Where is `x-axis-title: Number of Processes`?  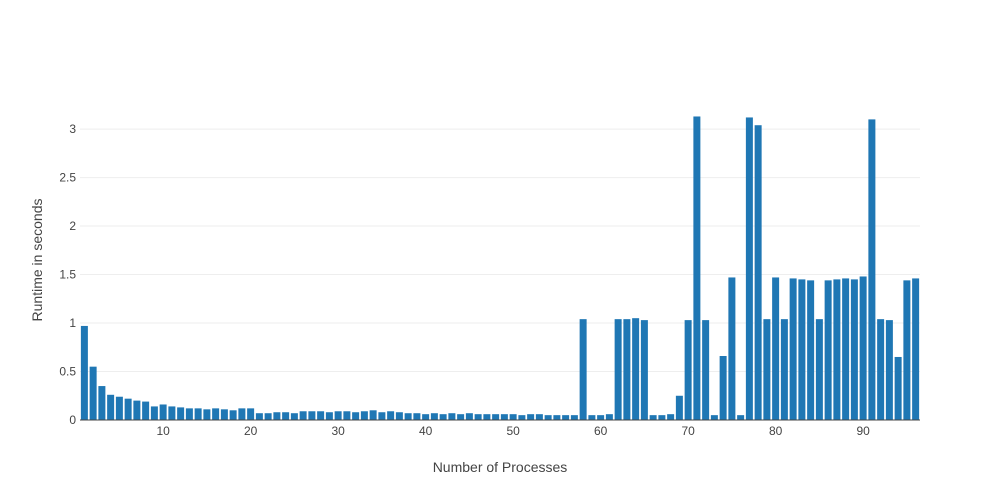
x-axis-title: Number of Processes is located at coordinates (500, 467).